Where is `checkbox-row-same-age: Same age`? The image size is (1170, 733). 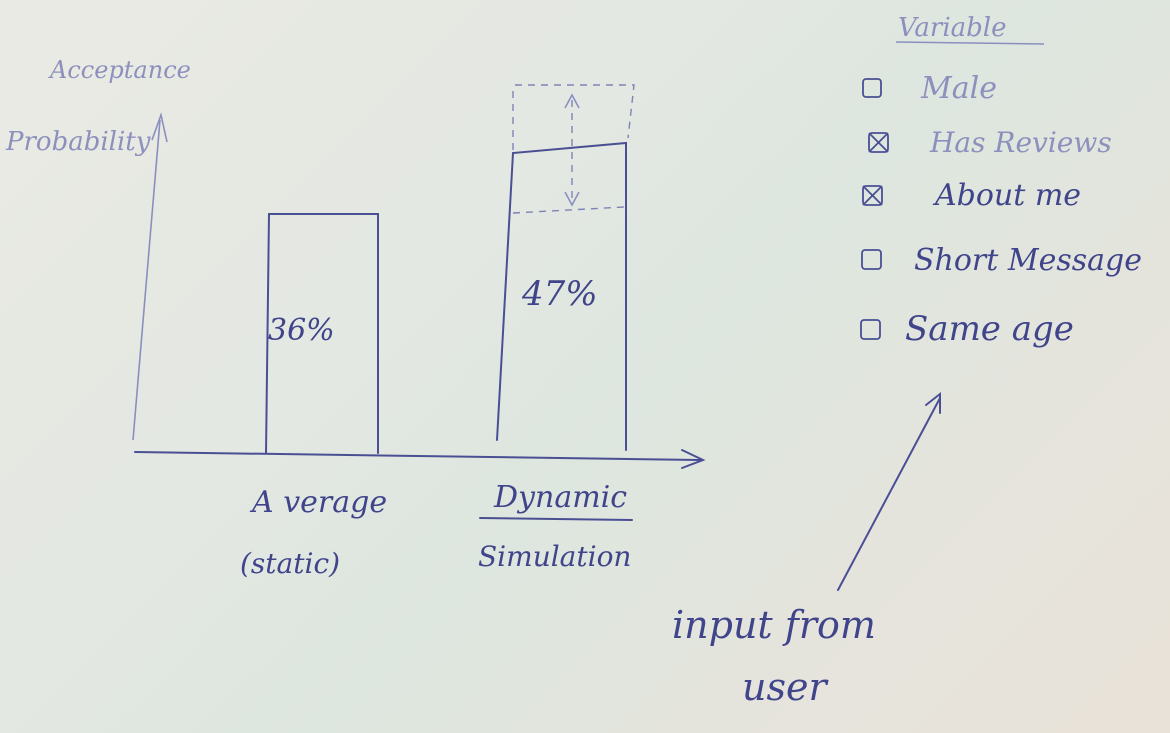
checkbox-row-same-age: Same age is located at coordinates (967, 329).